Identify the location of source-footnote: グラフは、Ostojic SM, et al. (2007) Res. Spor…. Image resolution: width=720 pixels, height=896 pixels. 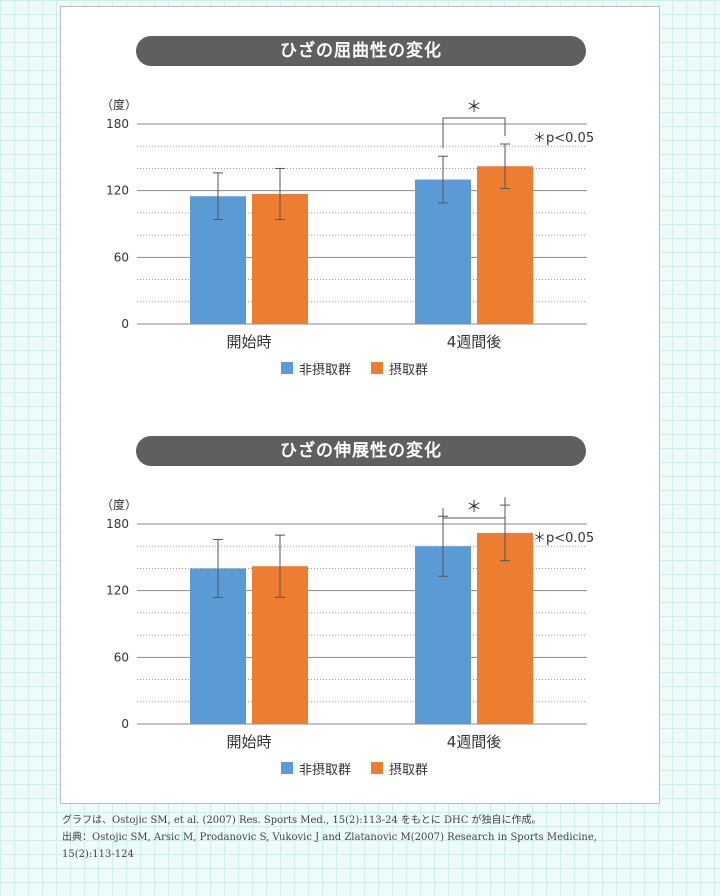
(382, 837).